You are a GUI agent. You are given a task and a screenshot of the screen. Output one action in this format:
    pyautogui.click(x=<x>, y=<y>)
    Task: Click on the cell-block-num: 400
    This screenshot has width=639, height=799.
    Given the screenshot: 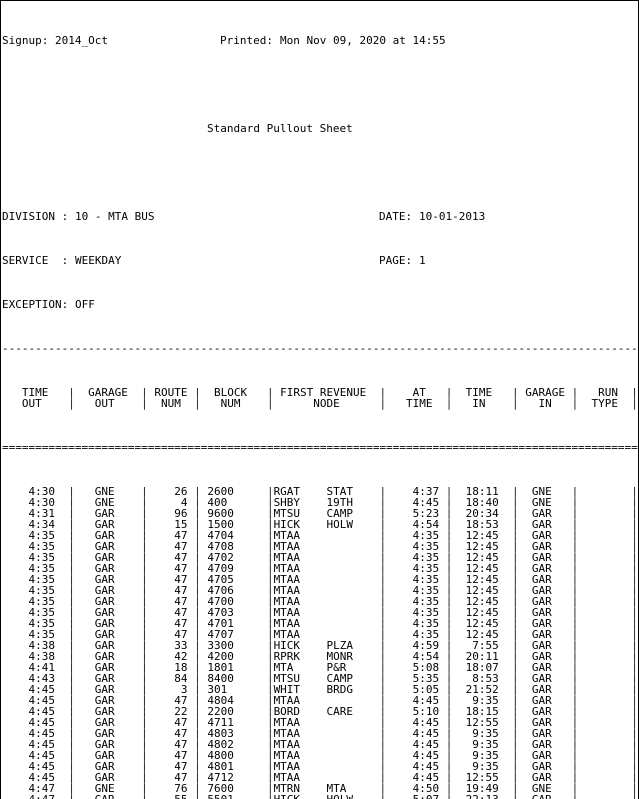 What is the action you would take?
    pyautogui.click(x=233, y=502)
    